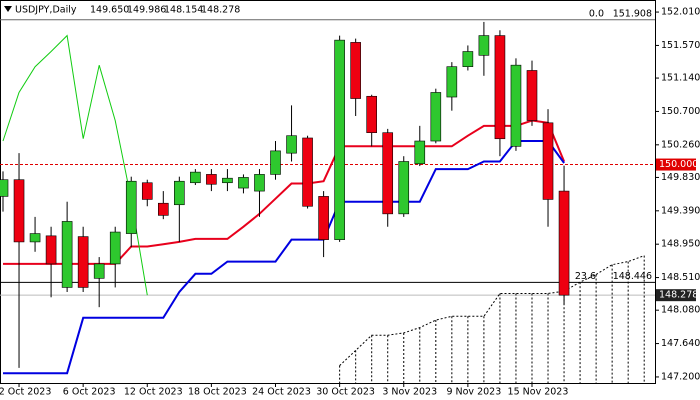  What do you see at coordinates (680, 376) in the screenshot?
I see `y-tick-label: 147.200` at bounding box center [680, 376].